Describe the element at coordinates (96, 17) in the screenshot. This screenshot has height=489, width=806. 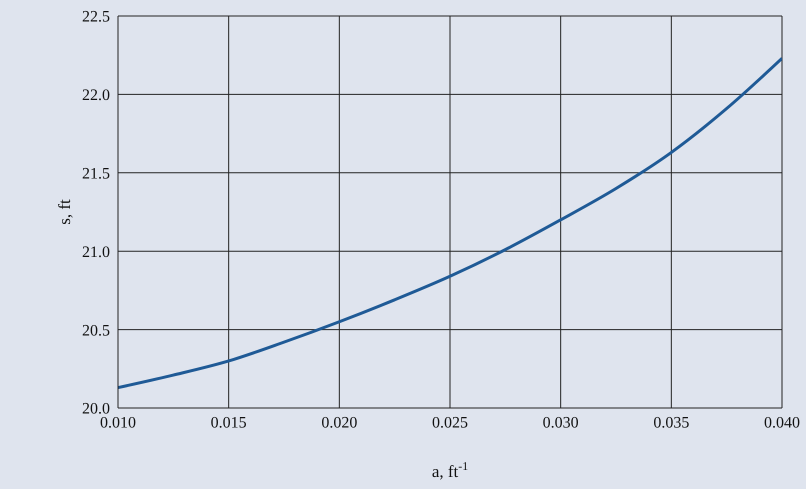
I see `y-tick-label: 22.5` at that location.